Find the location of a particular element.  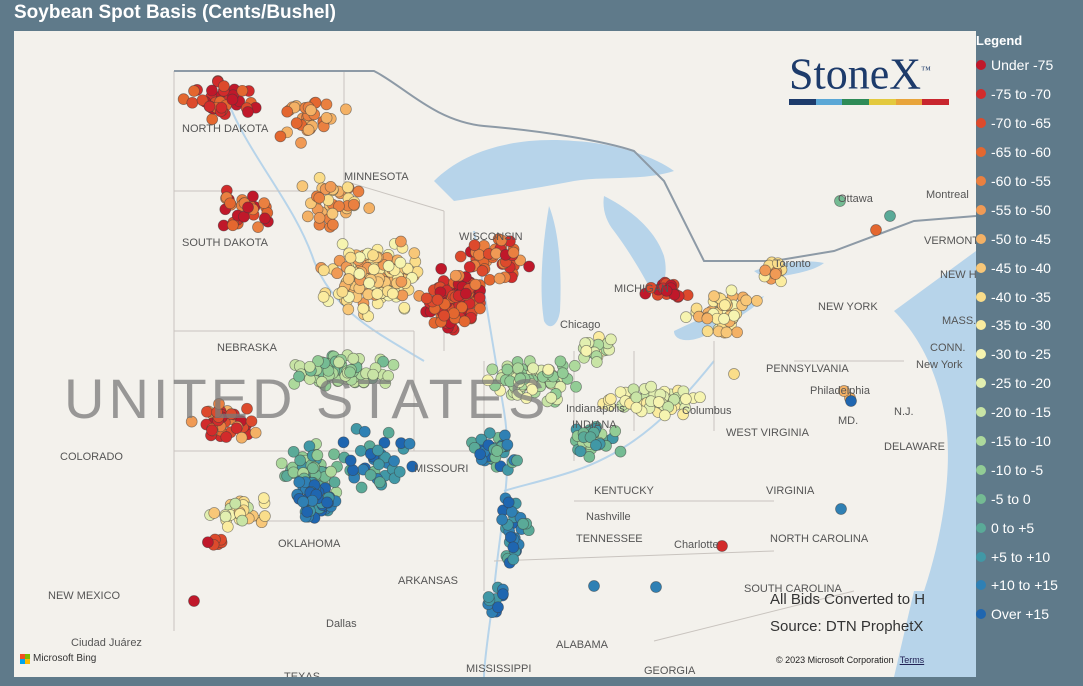

legend-item: -60 to -55 is located at coordinates (1029, 181).